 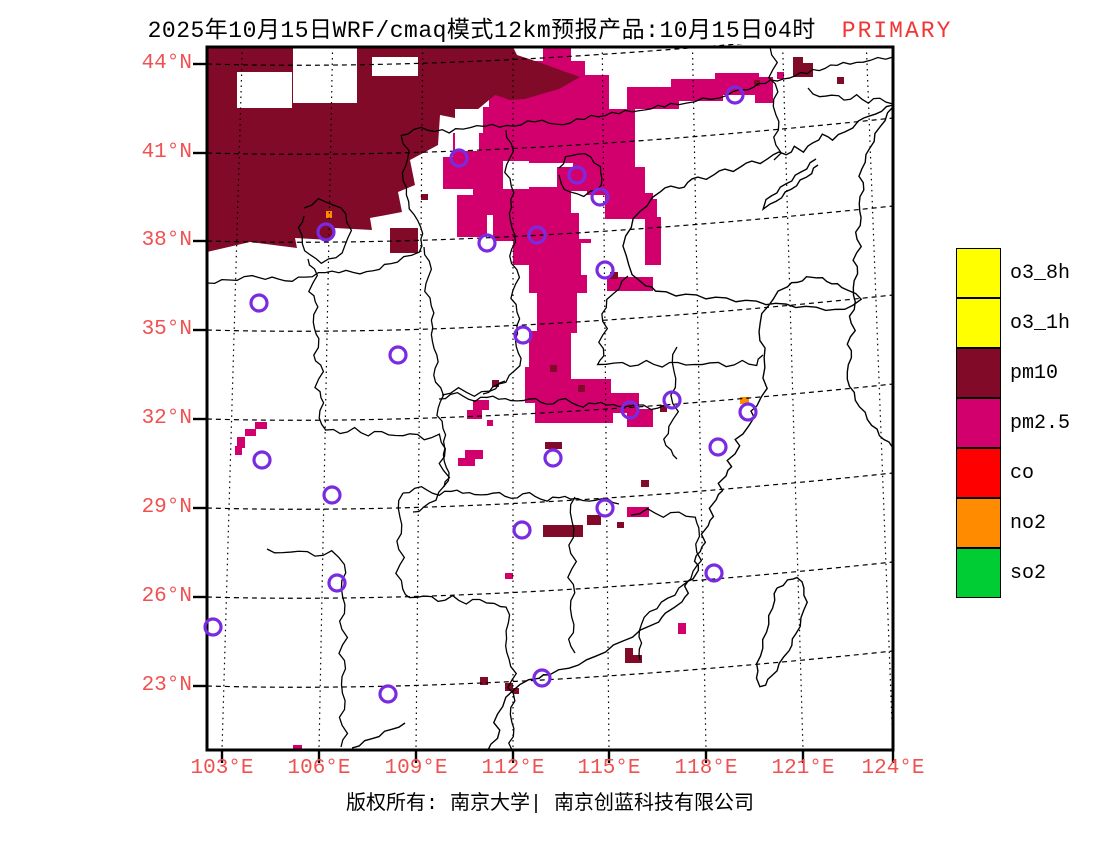 I want to click on legend-label-o3_1h: o3_1h, so click(x=1040, y=323).